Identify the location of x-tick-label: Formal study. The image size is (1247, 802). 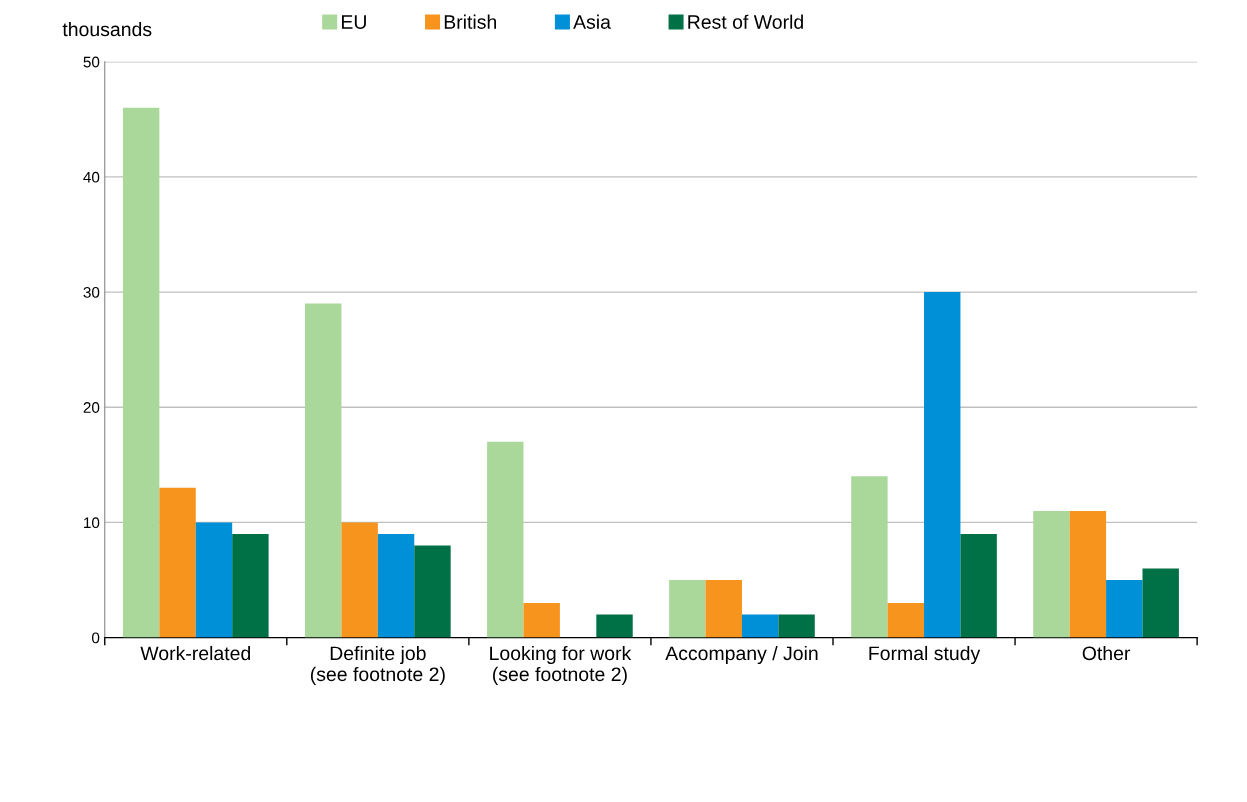
(925, 655).